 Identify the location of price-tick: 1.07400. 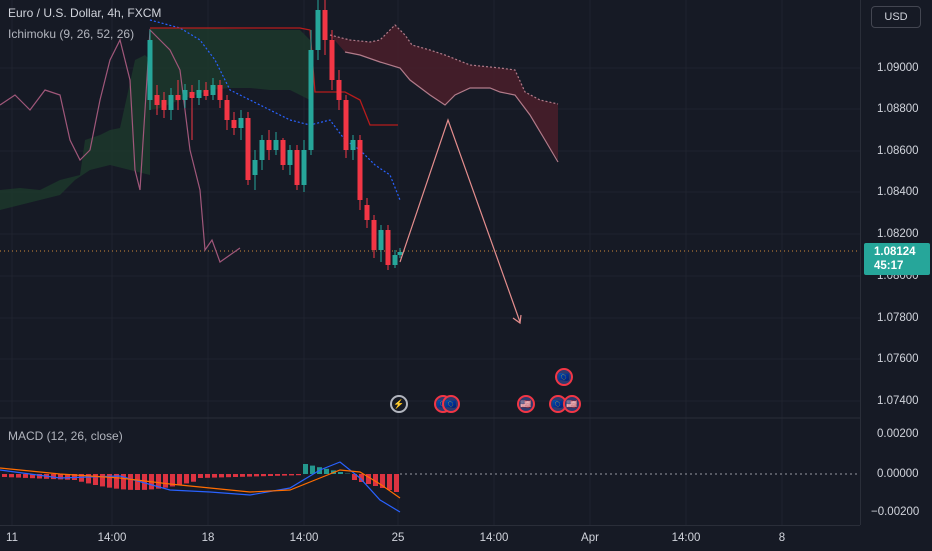
(898, 401).